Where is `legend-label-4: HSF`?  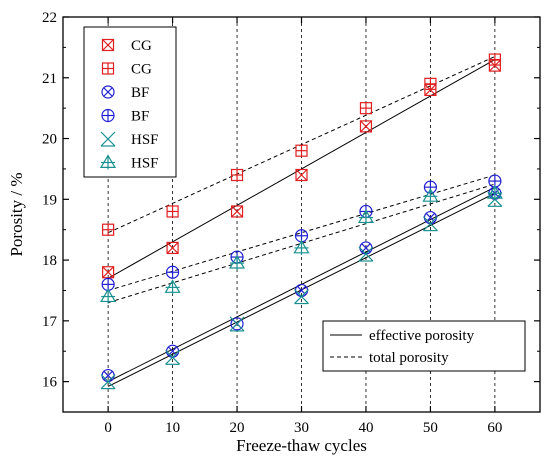 legend-label-4: HSF is located at coordinates (145, 140).